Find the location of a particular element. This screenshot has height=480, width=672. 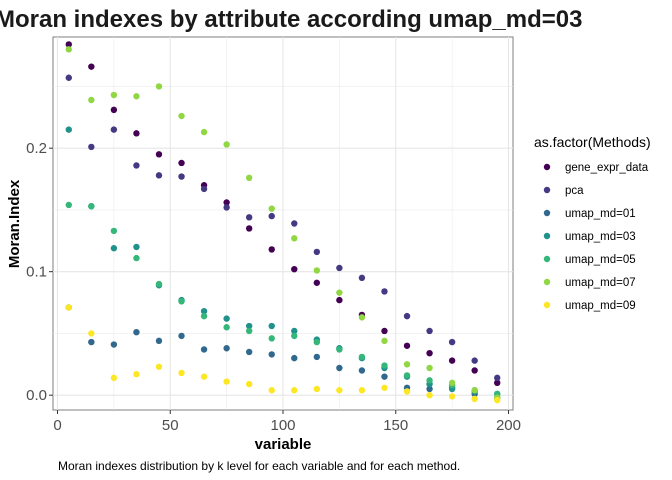

y-axis-ticks: 0.0 0.1 0.2 is located at coordinates (39, 272).